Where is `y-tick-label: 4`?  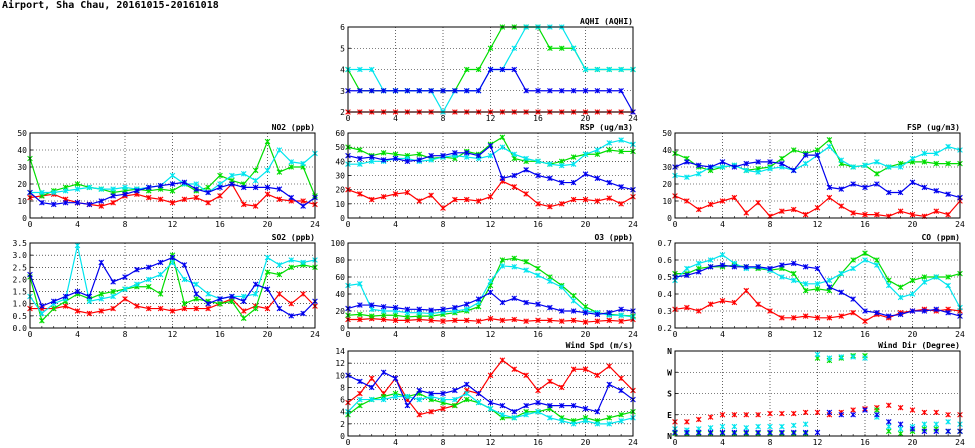 y-tick-label: 4 is located at coordinates (342, 70).